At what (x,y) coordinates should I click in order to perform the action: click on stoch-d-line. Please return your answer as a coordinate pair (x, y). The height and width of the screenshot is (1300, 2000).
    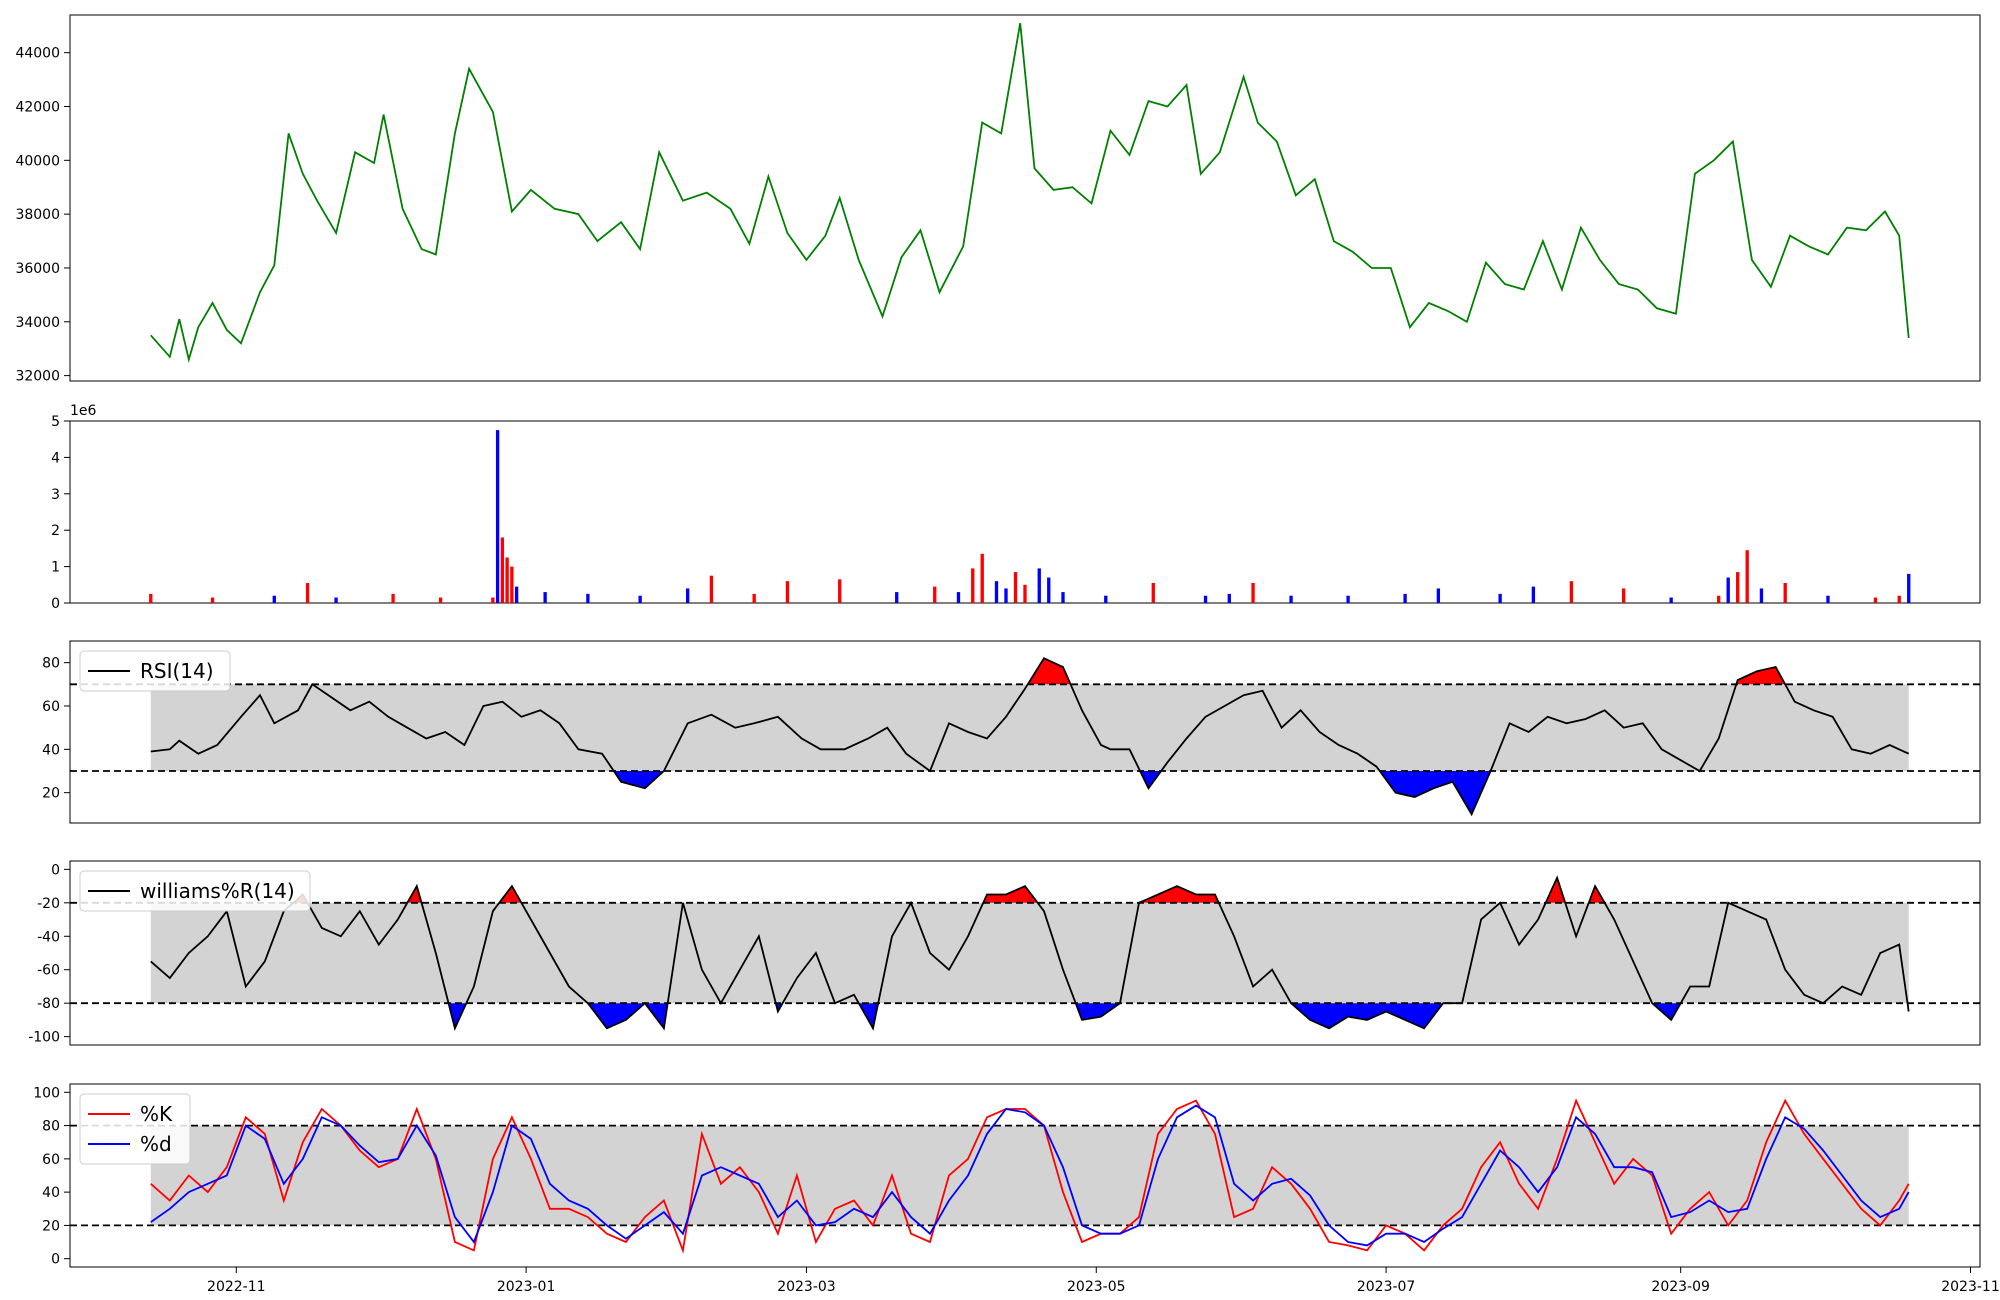
    Looking at the image, I should click on (1030, 1175).